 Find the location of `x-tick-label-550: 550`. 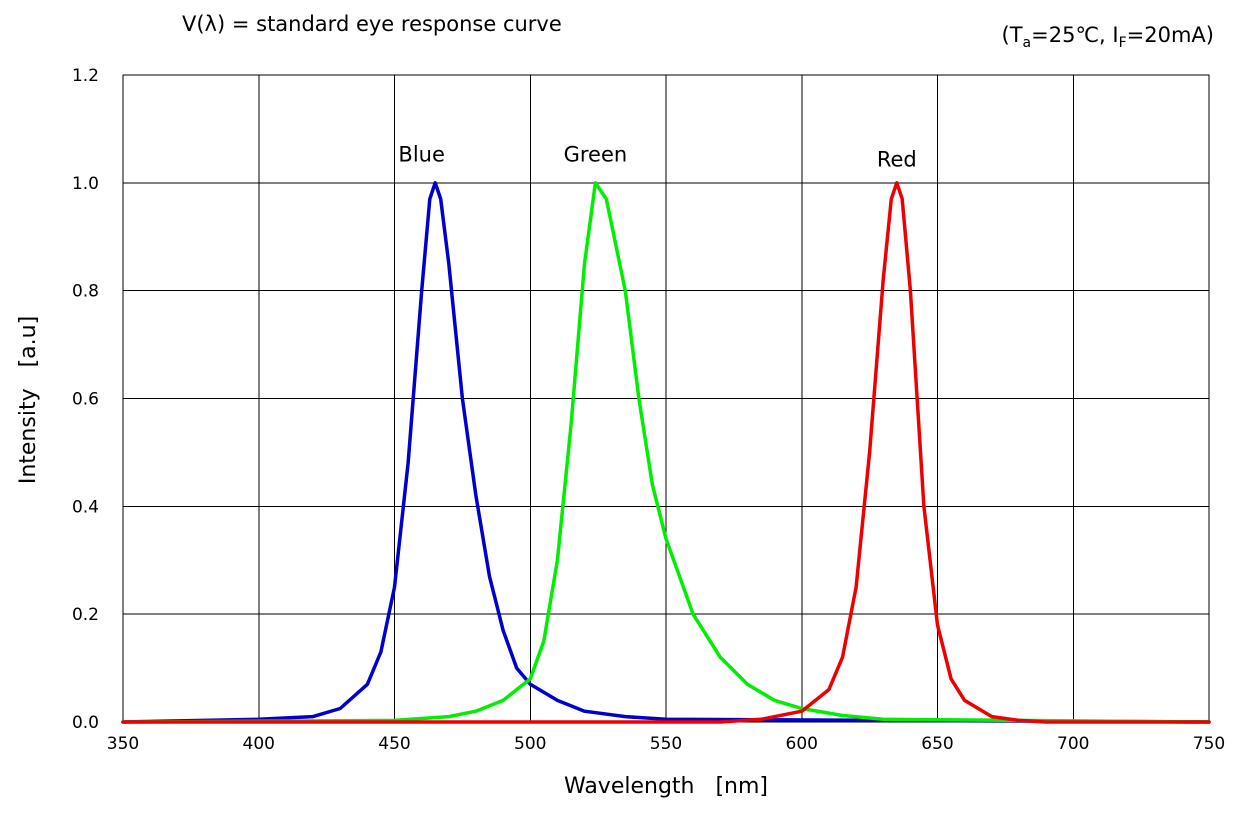

x-tick-label-550: 550 is located at coordinates (666, 744).